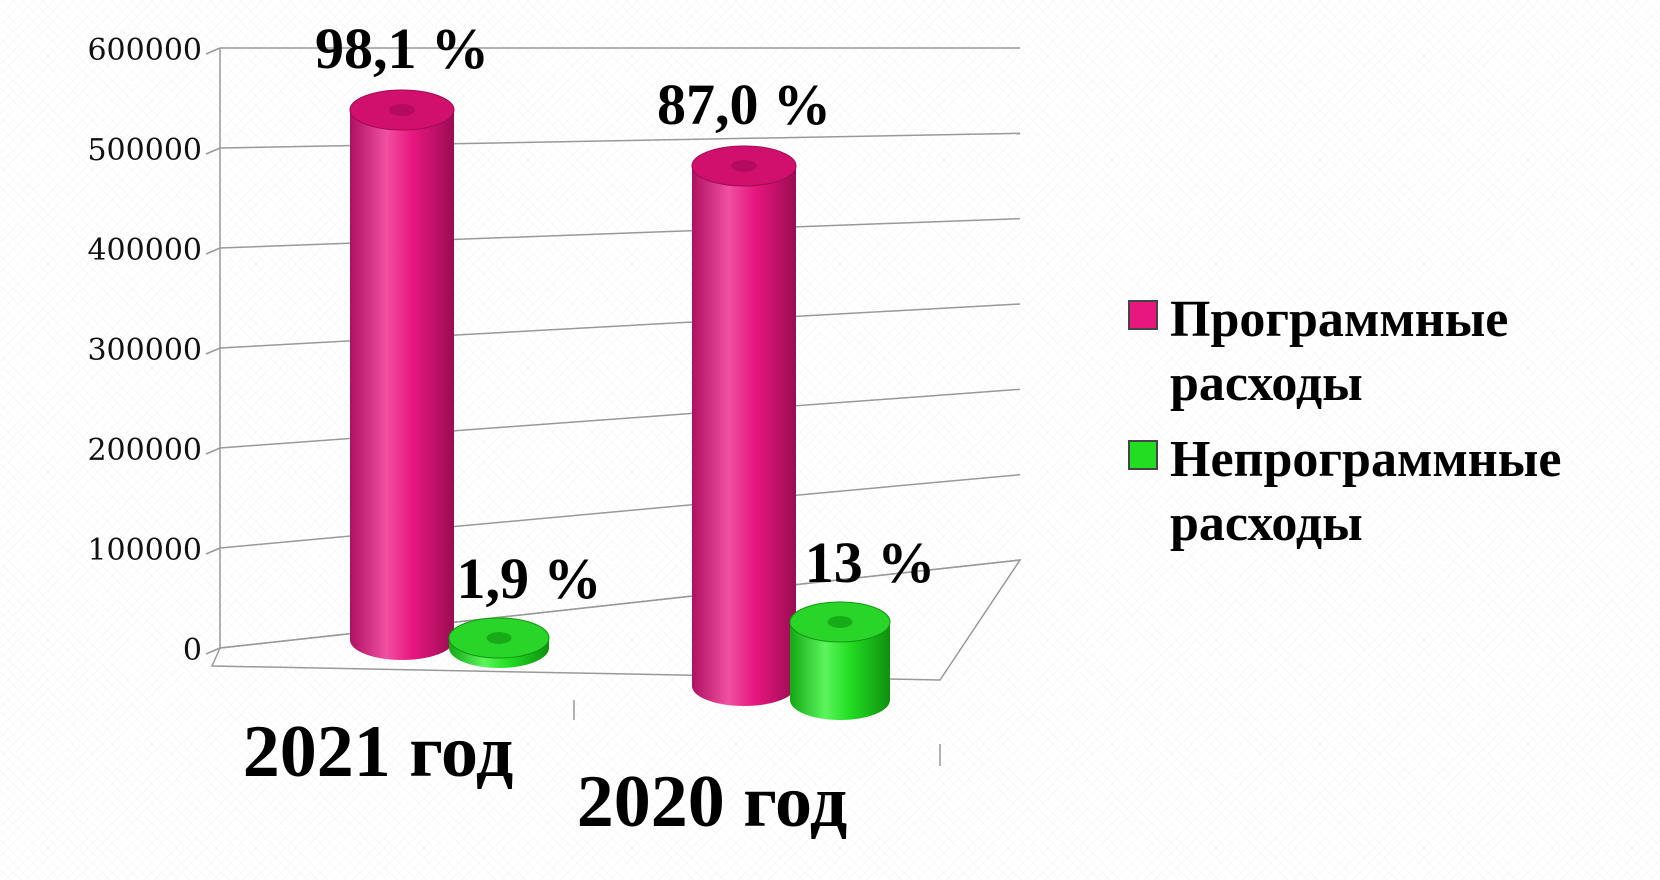  Describe the element at coordinates (1339, 351) in the screenshot. I see `legend-label-programmnye: Программные расходы` at that location.